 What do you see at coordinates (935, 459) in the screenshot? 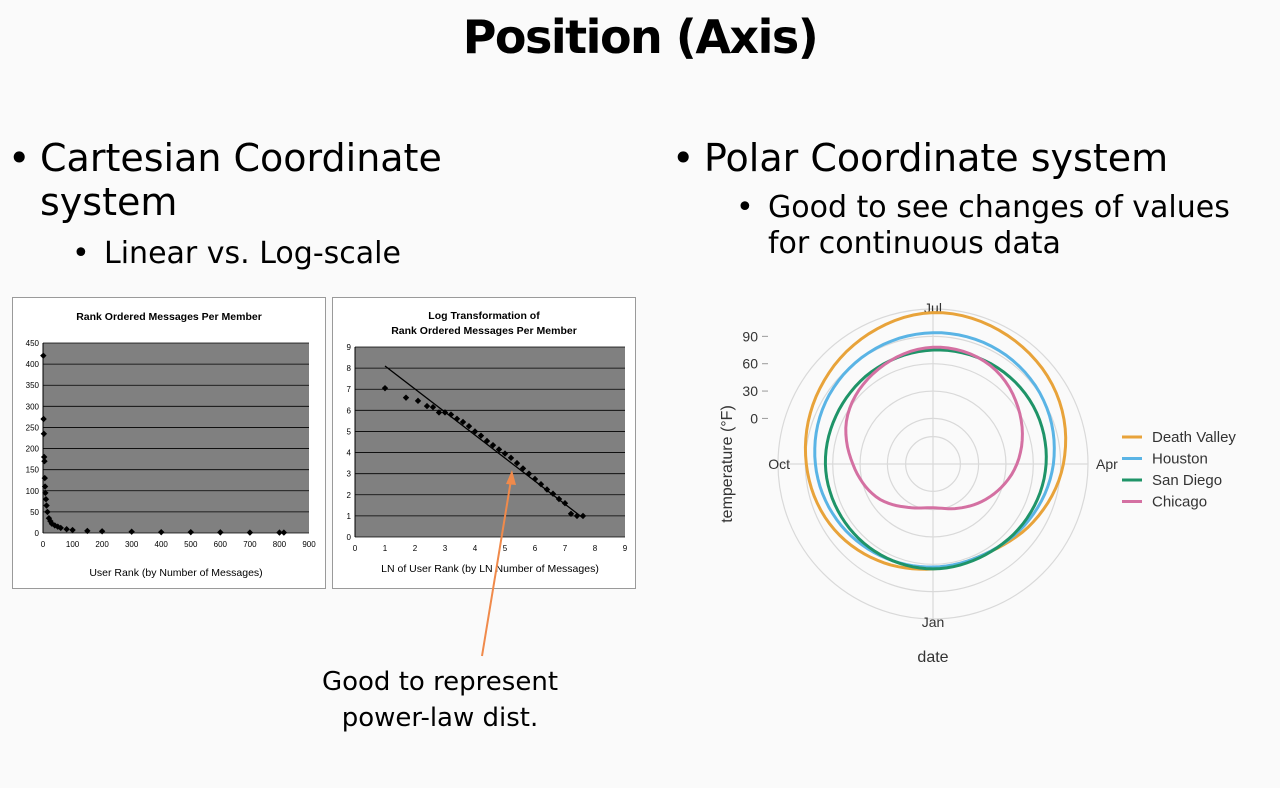
I see `series-line-san-diego` at bounding box center [935, 459].